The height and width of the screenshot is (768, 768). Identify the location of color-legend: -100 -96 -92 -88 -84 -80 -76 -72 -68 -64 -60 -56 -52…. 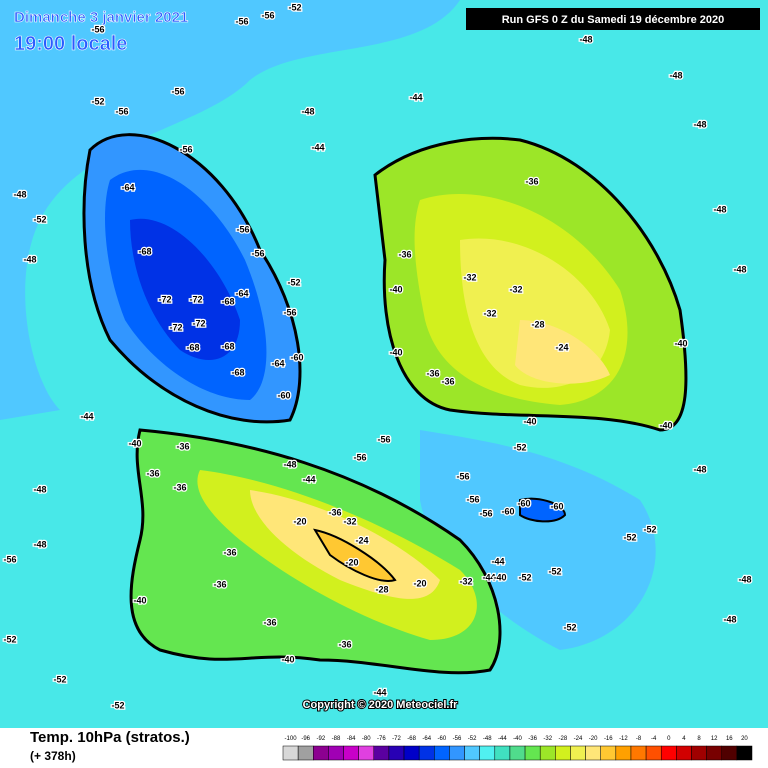
(517, 748).